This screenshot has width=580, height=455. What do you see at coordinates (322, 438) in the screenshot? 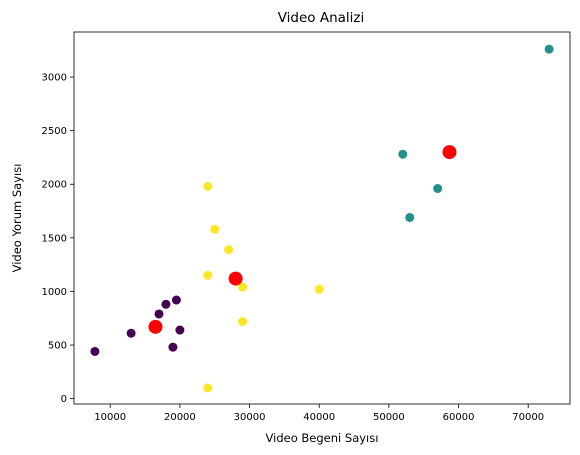
I see `x-axis-label: Video Begeni Sayısı` at bounding box center [322, 438].